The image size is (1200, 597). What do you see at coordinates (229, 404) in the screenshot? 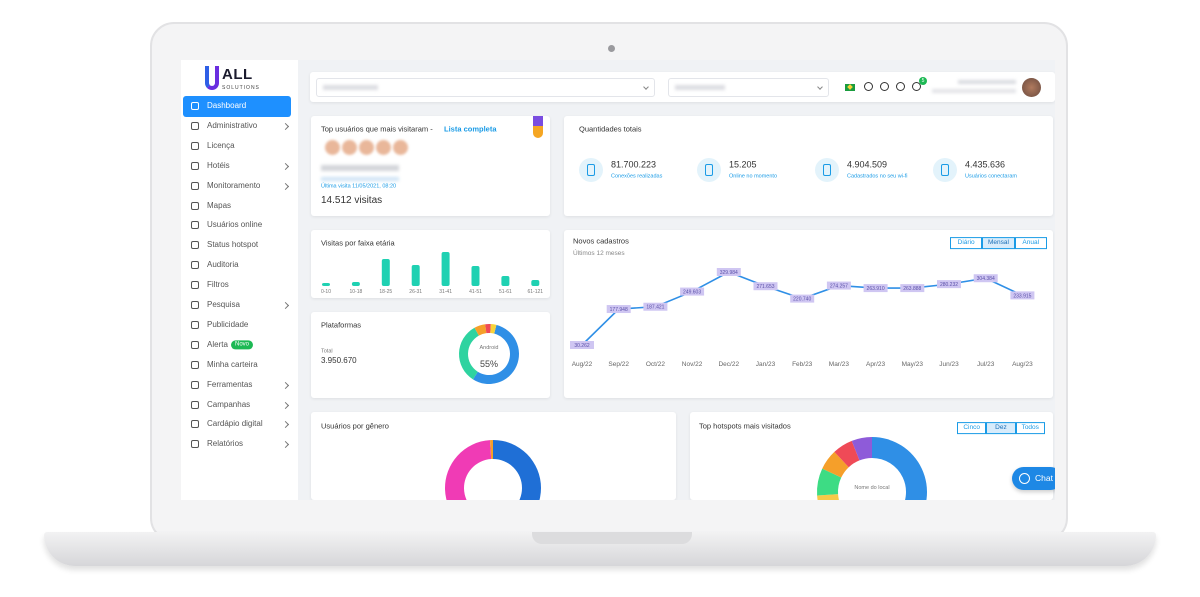
I see `menu-item: Campanhas` at bounding box center [229, 404].